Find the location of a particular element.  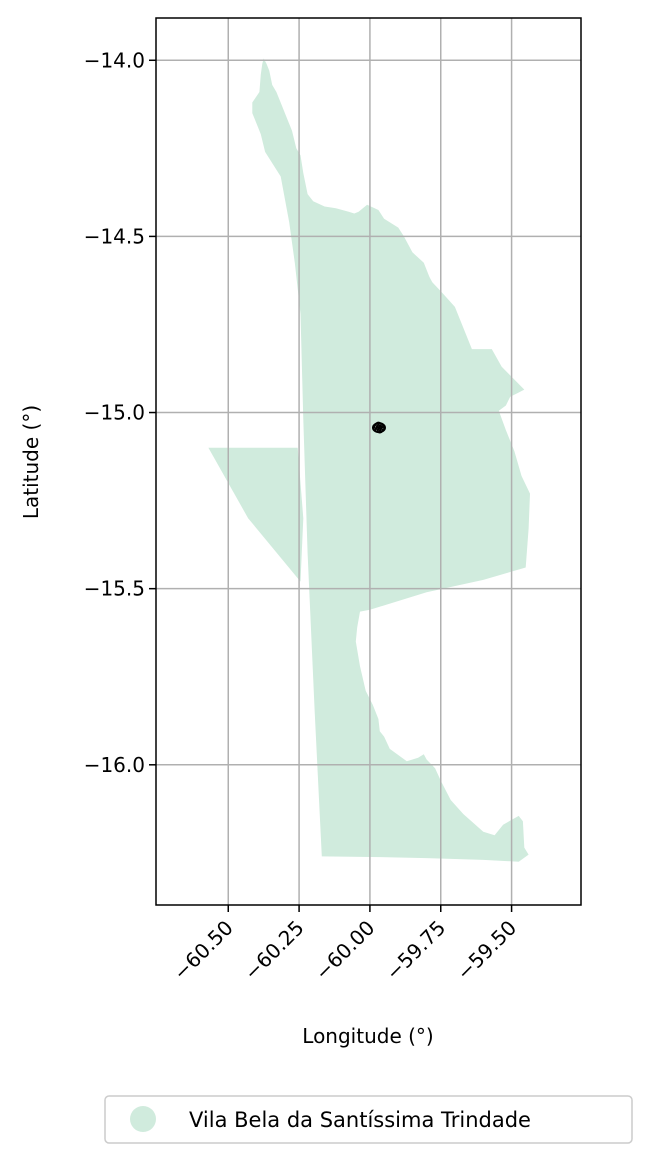

x-axis: −60.50 −60.25 −60.00 −59.75 −59.50 is located at coordinates (344, 945).